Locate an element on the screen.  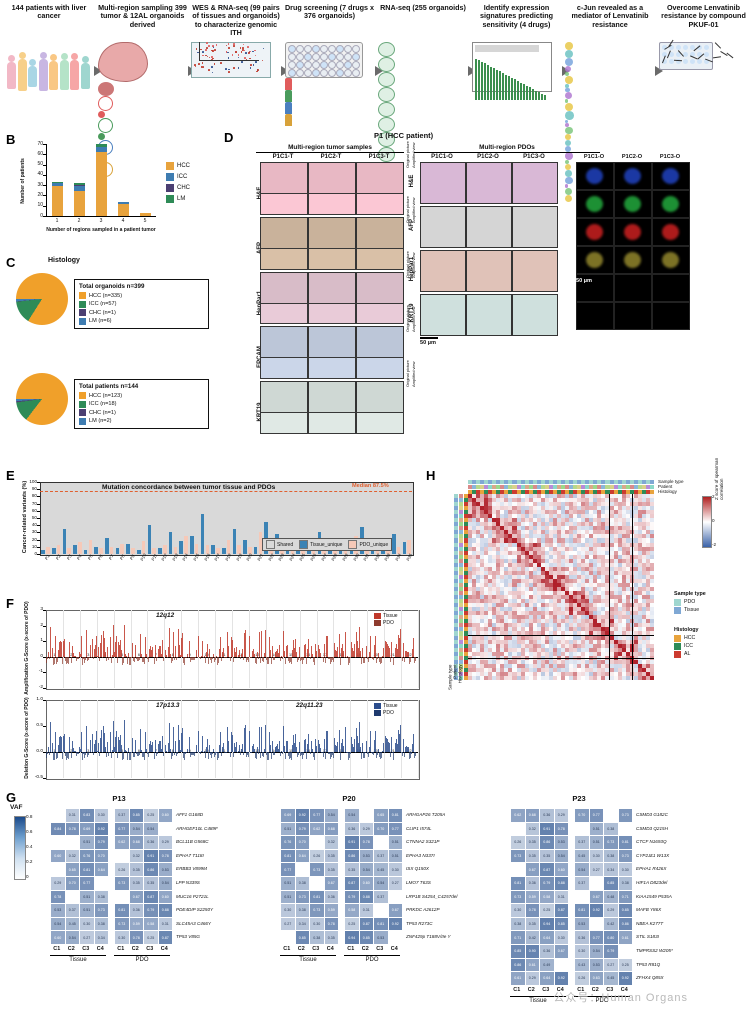
panel-g-cell-0-5-5: 0.35 is located at coordinates (136, 883).